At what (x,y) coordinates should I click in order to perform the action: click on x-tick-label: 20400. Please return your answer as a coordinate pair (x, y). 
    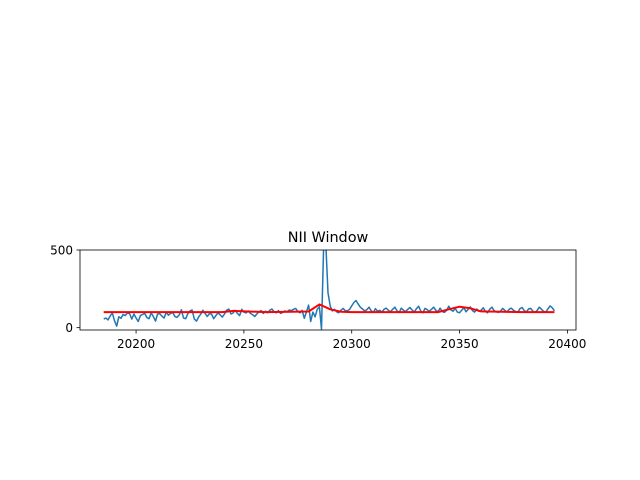
    Looking at the image, I should click on (567, 344).